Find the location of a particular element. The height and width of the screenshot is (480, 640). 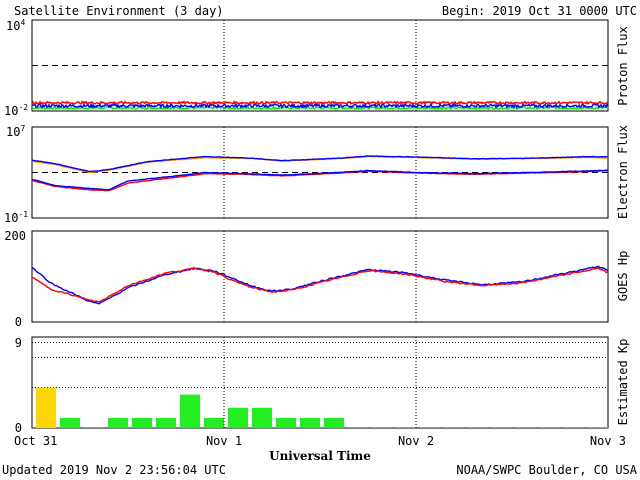

goes-hp-ytick-top: 200 is located at coordinates (15, 236).